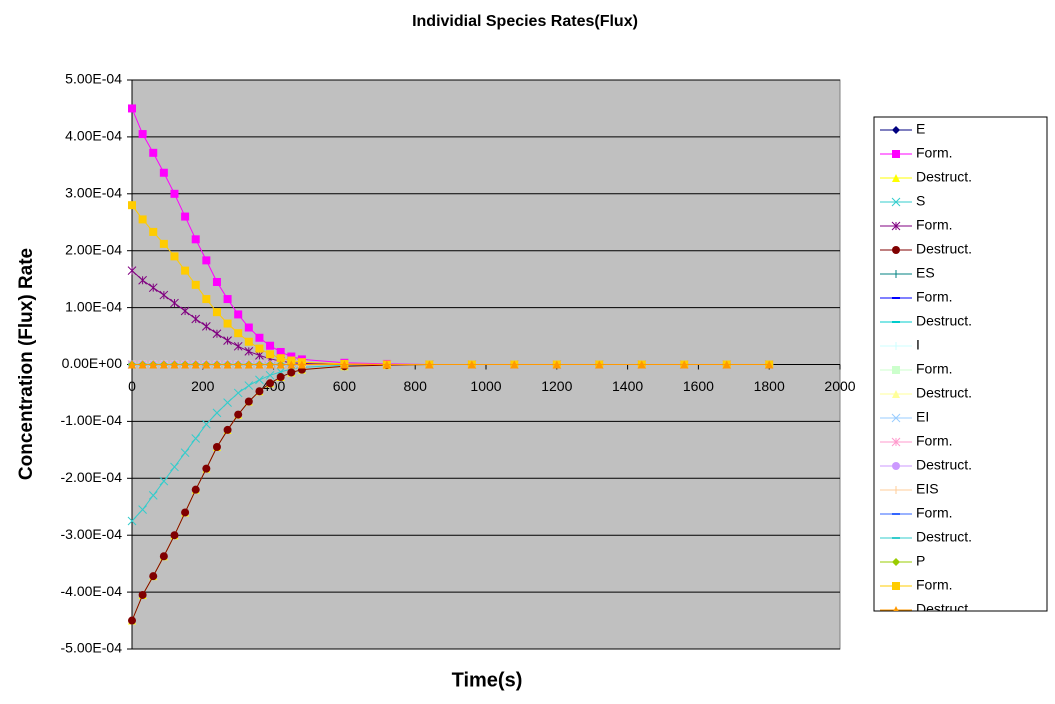 The image size is (1055, 704). What do you see at coordinates (769, 386) in the screenshot?
I see `x-tick-label: 1800` at bounding box center [769, 386].